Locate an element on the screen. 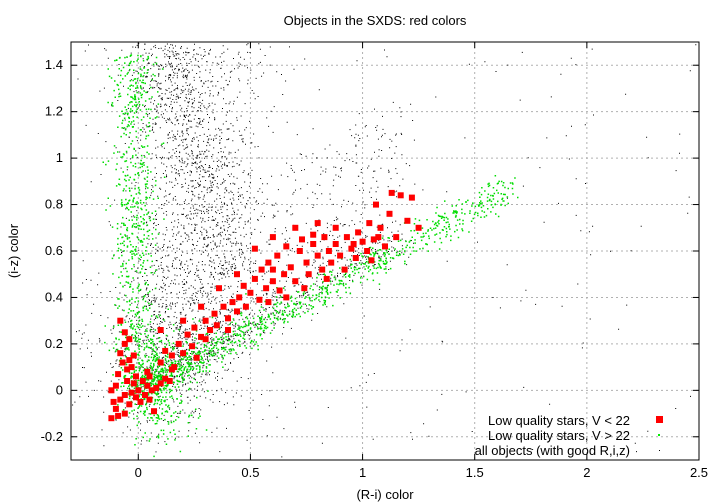 The height and width of the screenshot is (504, 720). x-tick-label: 1 is located at coordinates (362, 472).